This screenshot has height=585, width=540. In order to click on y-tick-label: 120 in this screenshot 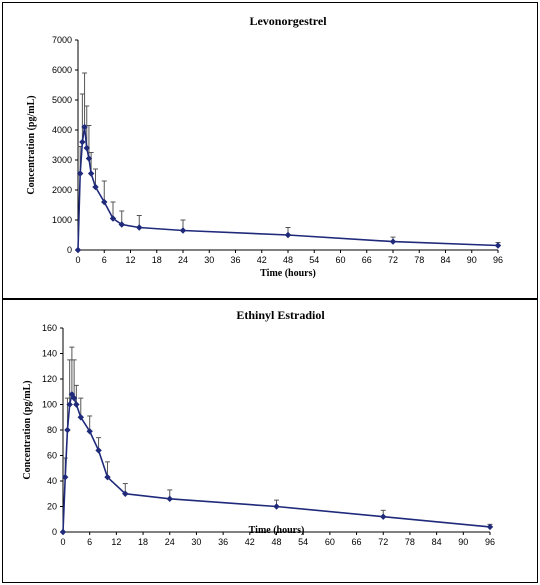, I will do `click(49, 379)`.